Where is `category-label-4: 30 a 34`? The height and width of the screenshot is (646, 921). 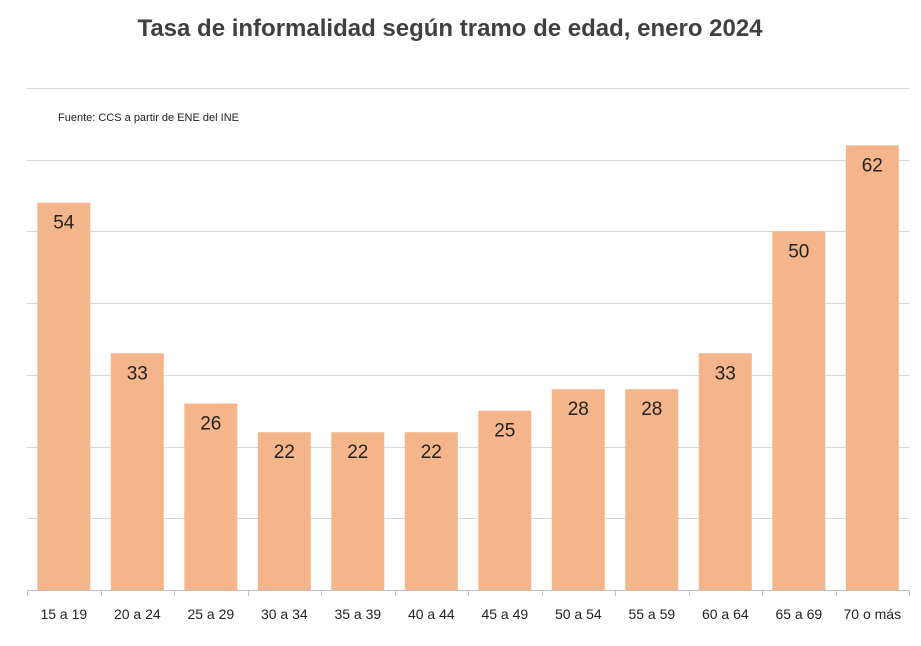
category-label-4: 30 a 34 is located at coordinates (284, 614).